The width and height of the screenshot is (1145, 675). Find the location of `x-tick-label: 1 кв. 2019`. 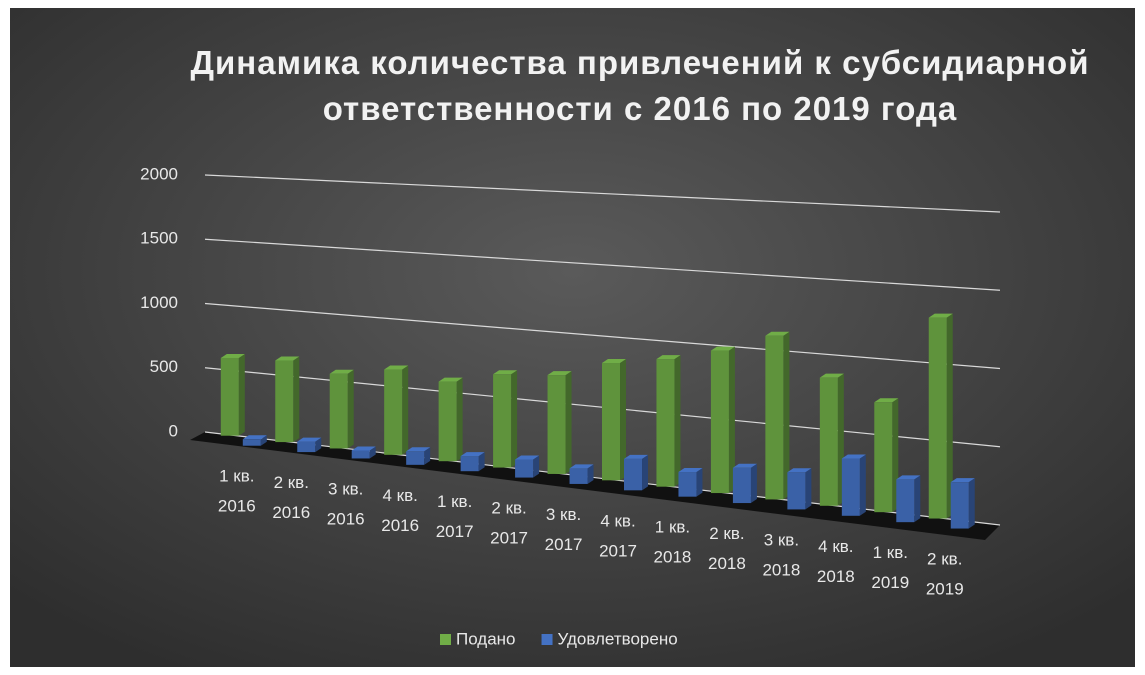

x-tick-label: 1 кв. 2019 is located at coordinates (890, 568).